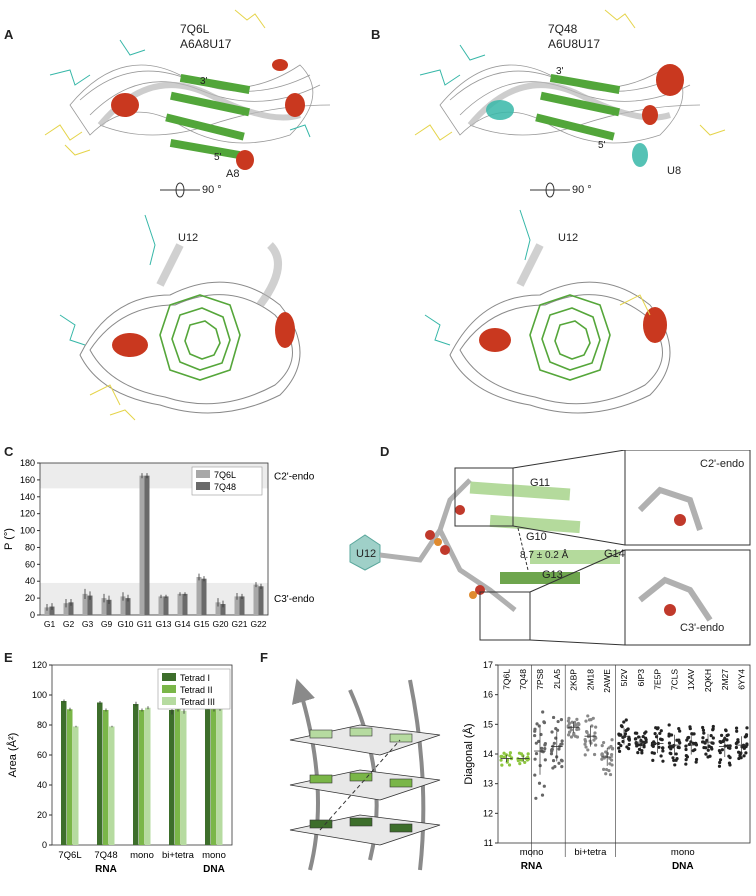 The image size is (756, 896). What do you see at coordinates (722, 464) in the screenshot?
I see `panel-d-label-c2: C2'-endo` at bounding box center [722, 464].